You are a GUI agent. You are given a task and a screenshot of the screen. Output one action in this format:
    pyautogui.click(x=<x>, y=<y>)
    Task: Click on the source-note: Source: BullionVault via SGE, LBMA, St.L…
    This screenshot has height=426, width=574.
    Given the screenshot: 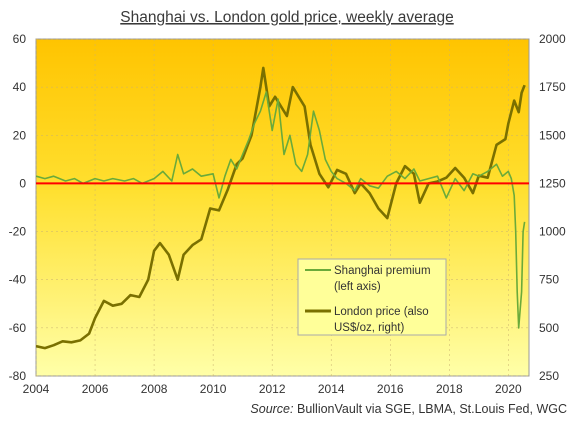 What is the action you would take?
    pyautogui.click(x=408, y=409)
    